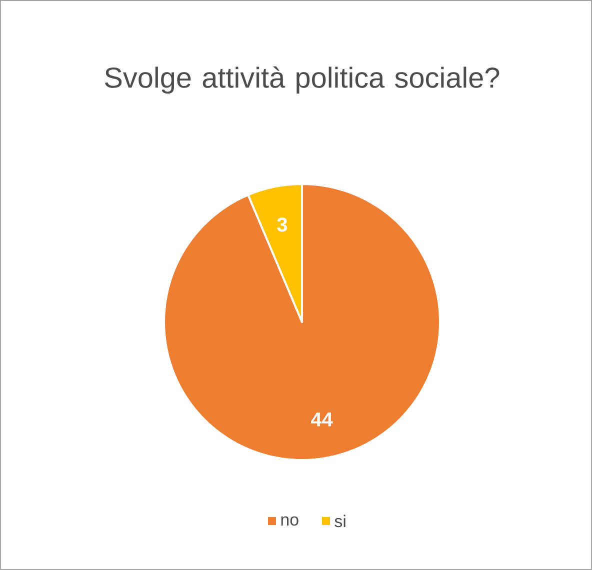 The width and height of the screenshot is (592, 570). I want to click on chart-title: Svolge attività politica sociale?, so click(302, 80).